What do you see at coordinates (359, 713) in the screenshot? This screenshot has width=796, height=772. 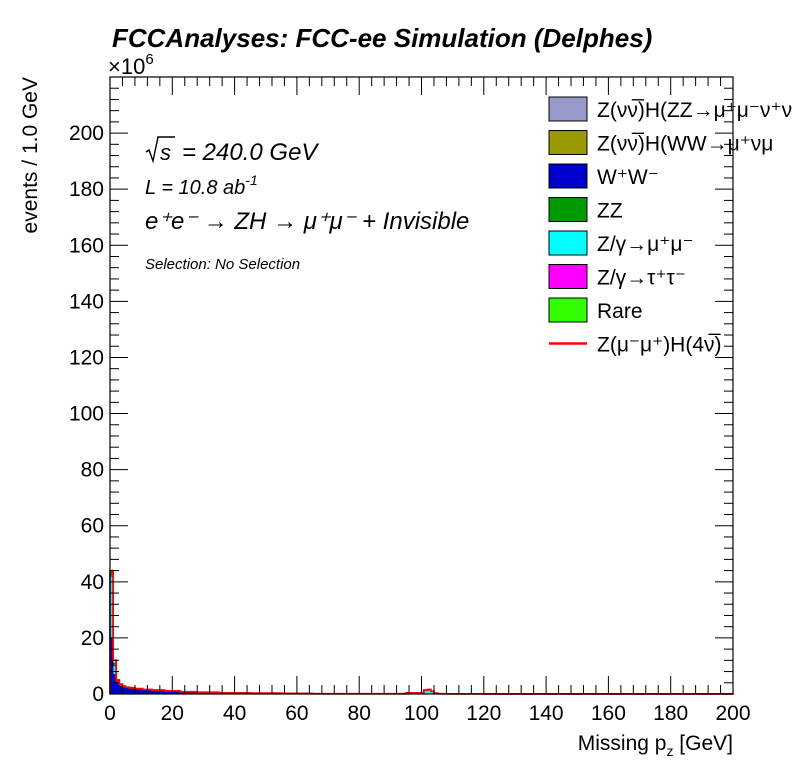 I see `x-tick-label: 80` at bounding box center [359, 713].